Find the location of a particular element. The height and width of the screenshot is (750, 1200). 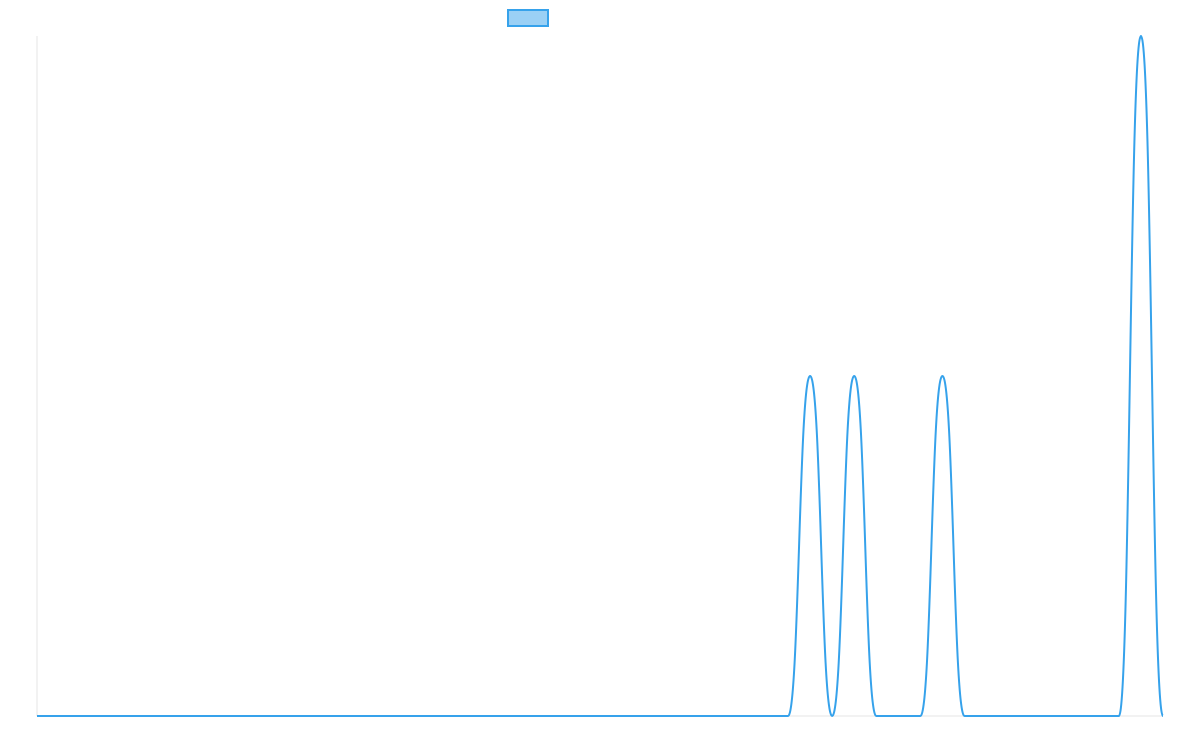

legend-swatch is located at coordinates (528, 18).